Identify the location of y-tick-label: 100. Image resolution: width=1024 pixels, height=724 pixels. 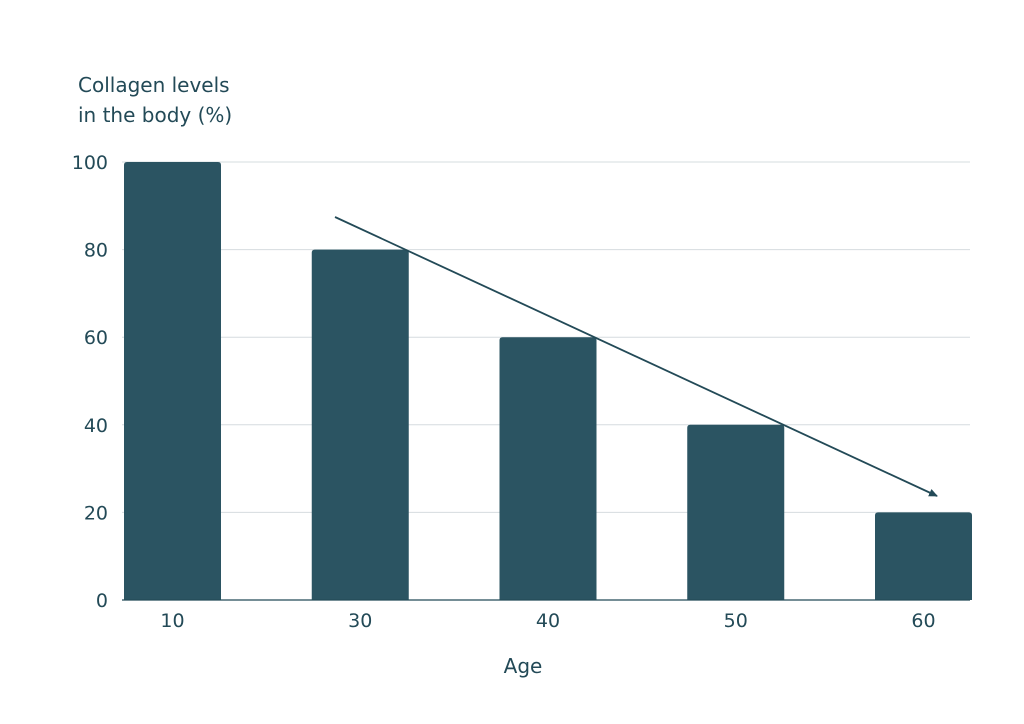
(90, 163).